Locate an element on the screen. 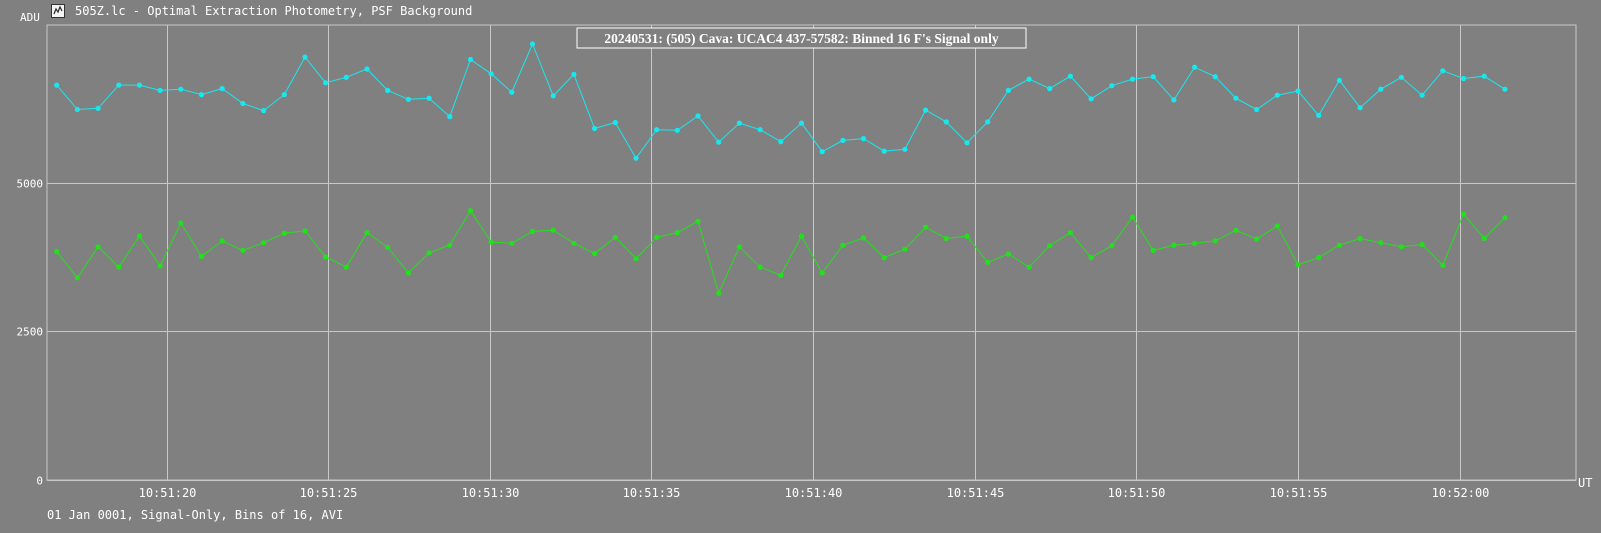 This screenshot has height=533, width=1601. y-tick-label: 5000 is located at coordinates (30, 184).